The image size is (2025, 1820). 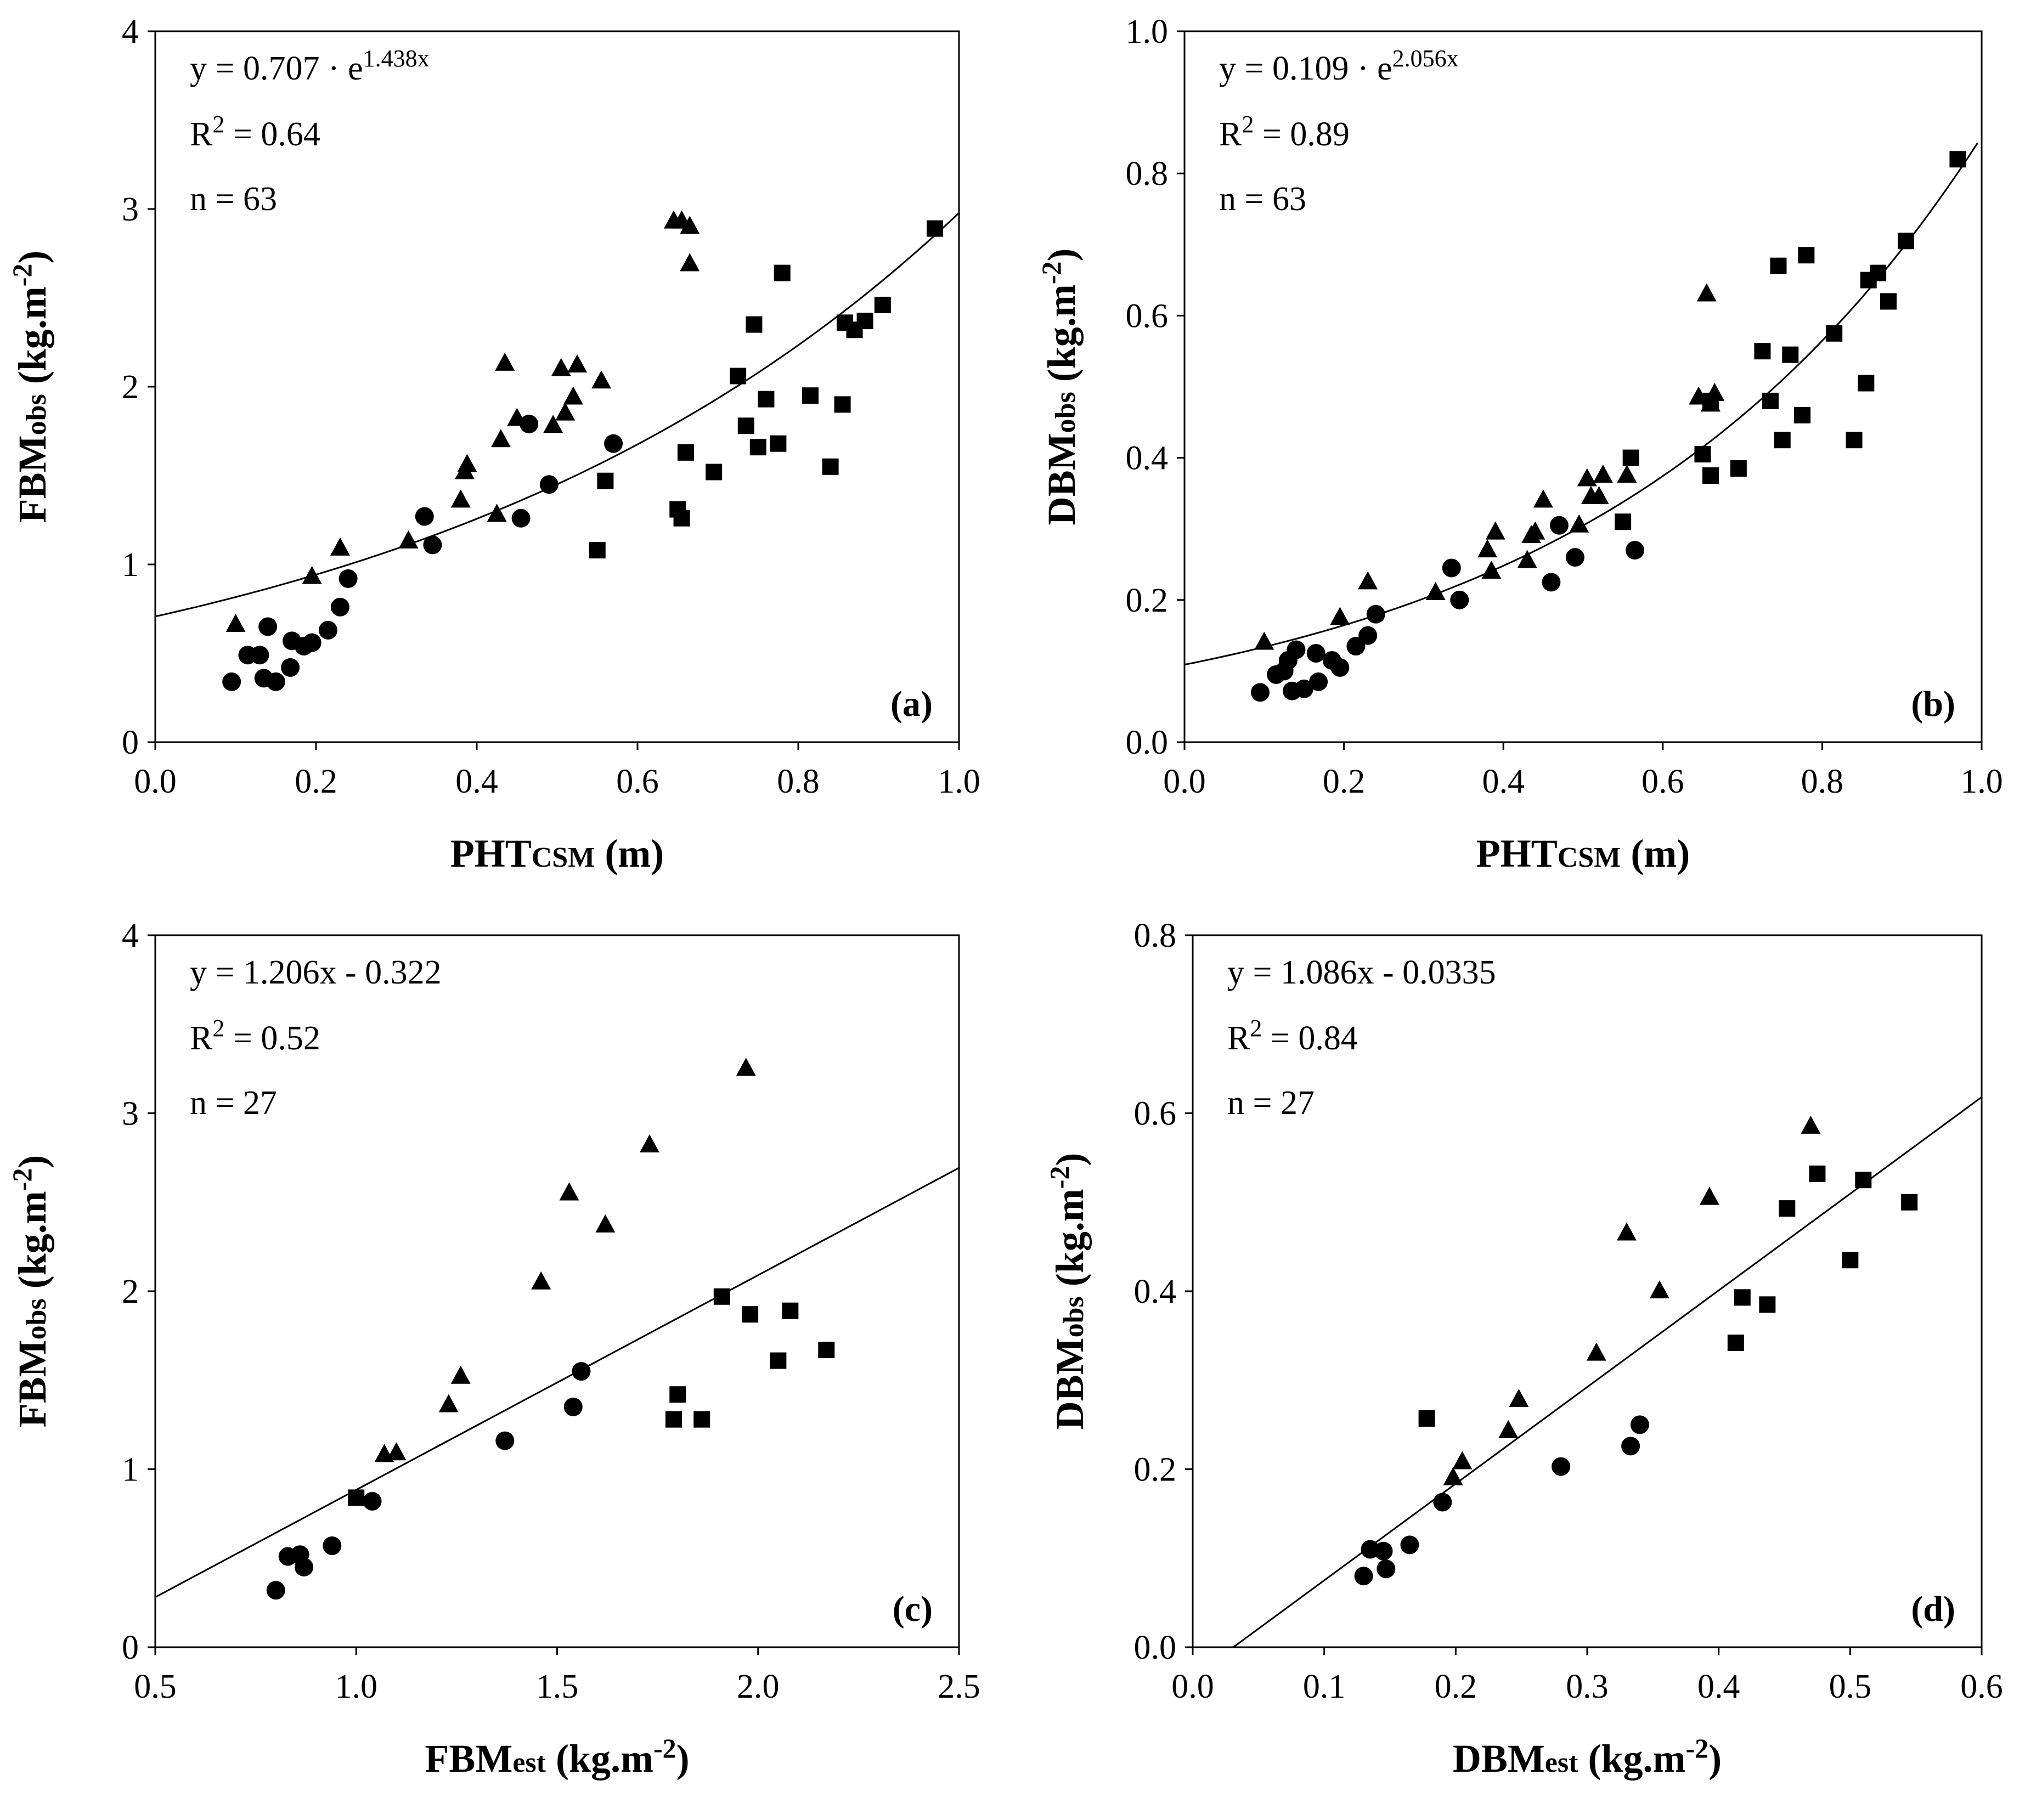 I want to click on fit-equation: y = 0.707 · e1.438x, so click(x=310, y=66).